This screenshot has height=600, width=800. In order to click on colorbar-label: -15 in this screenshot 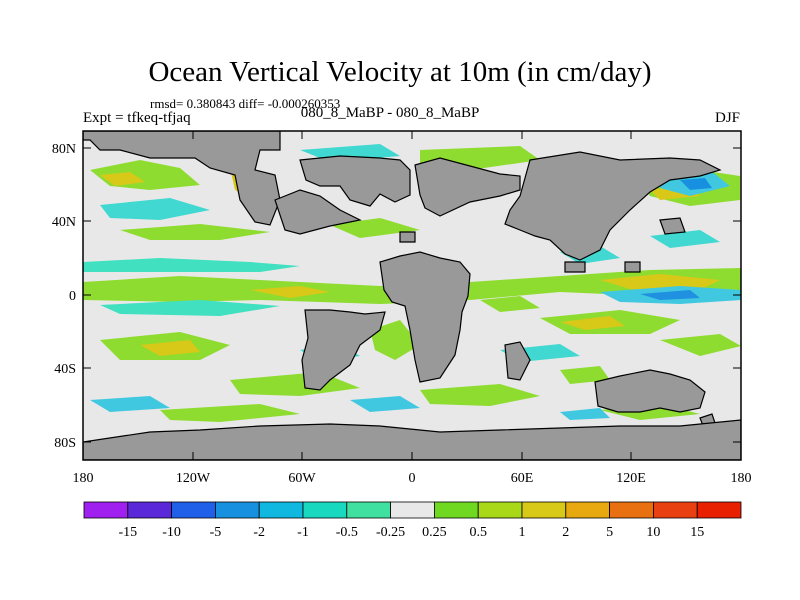, I will do `click(127, 532)`.